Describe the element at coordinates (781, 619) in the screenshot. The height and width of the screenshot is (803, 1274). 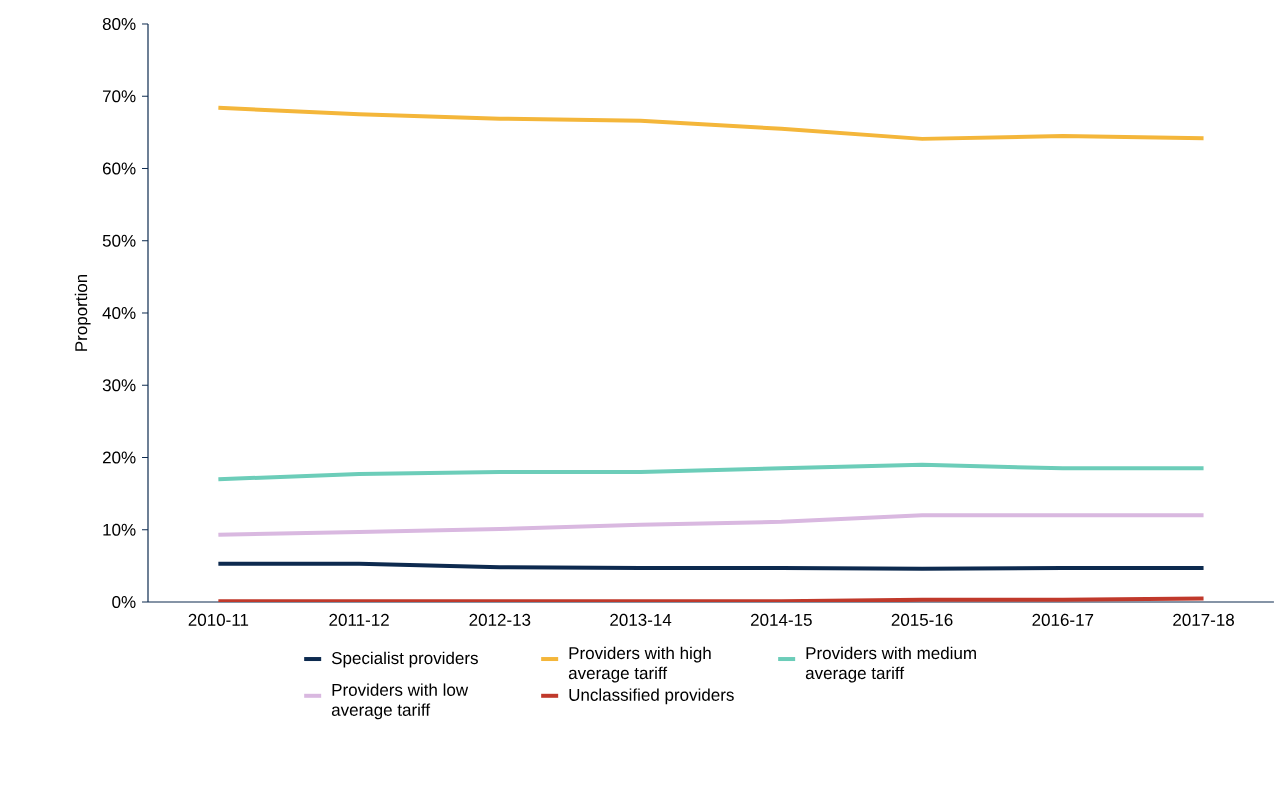
I see `x-tick-label: 2014-15` at that location.